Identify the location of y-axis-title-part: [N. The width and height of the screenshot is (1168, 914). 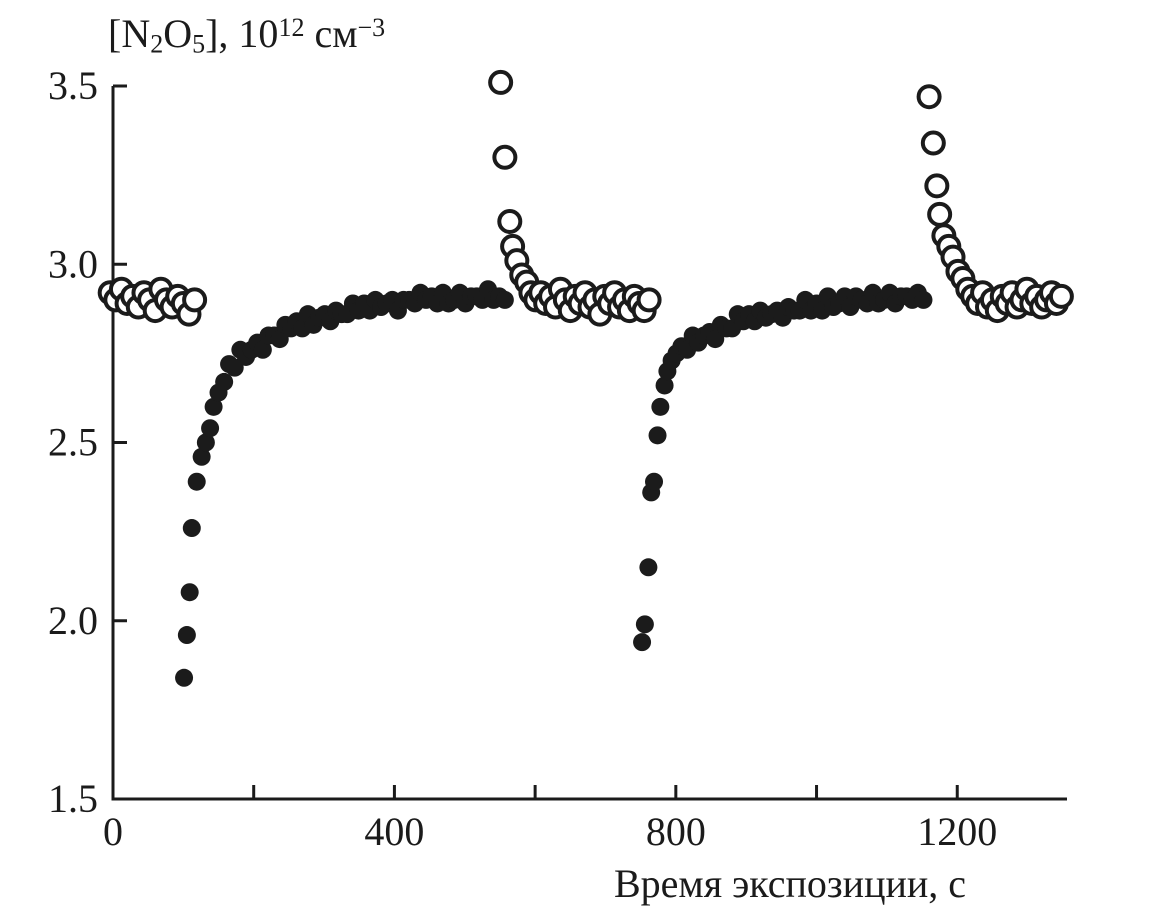
(129, 33).